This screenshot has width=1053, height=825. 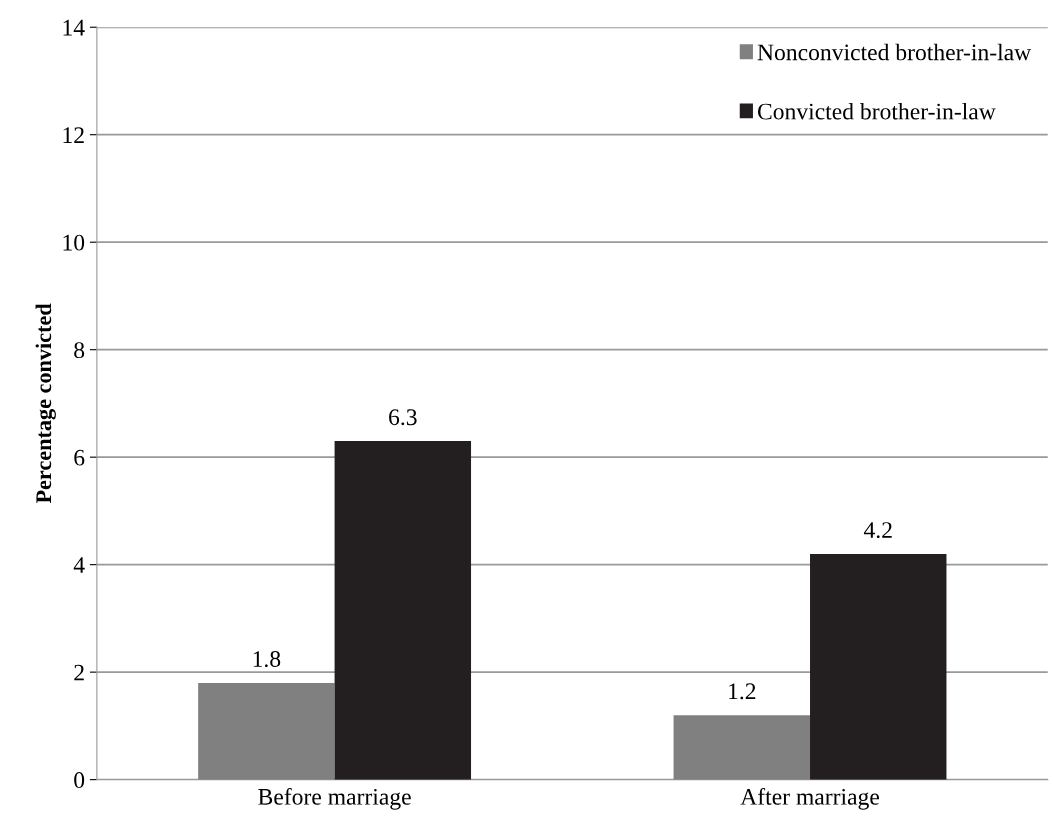 I want to click on x-tick-label: Before marriage, so click(x=334, y=798).